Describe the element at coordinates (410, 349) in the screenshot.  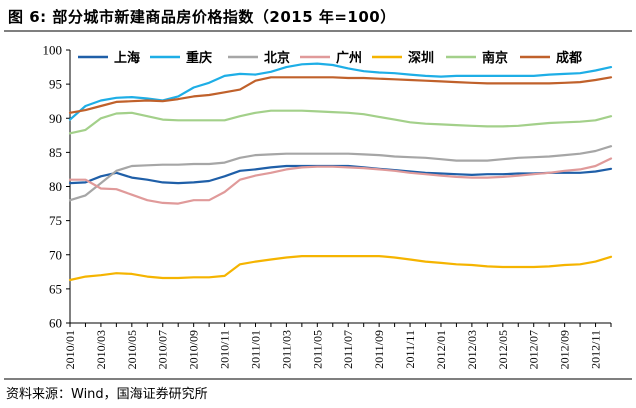
I see `x-tick-label: 2011/11` at that location.